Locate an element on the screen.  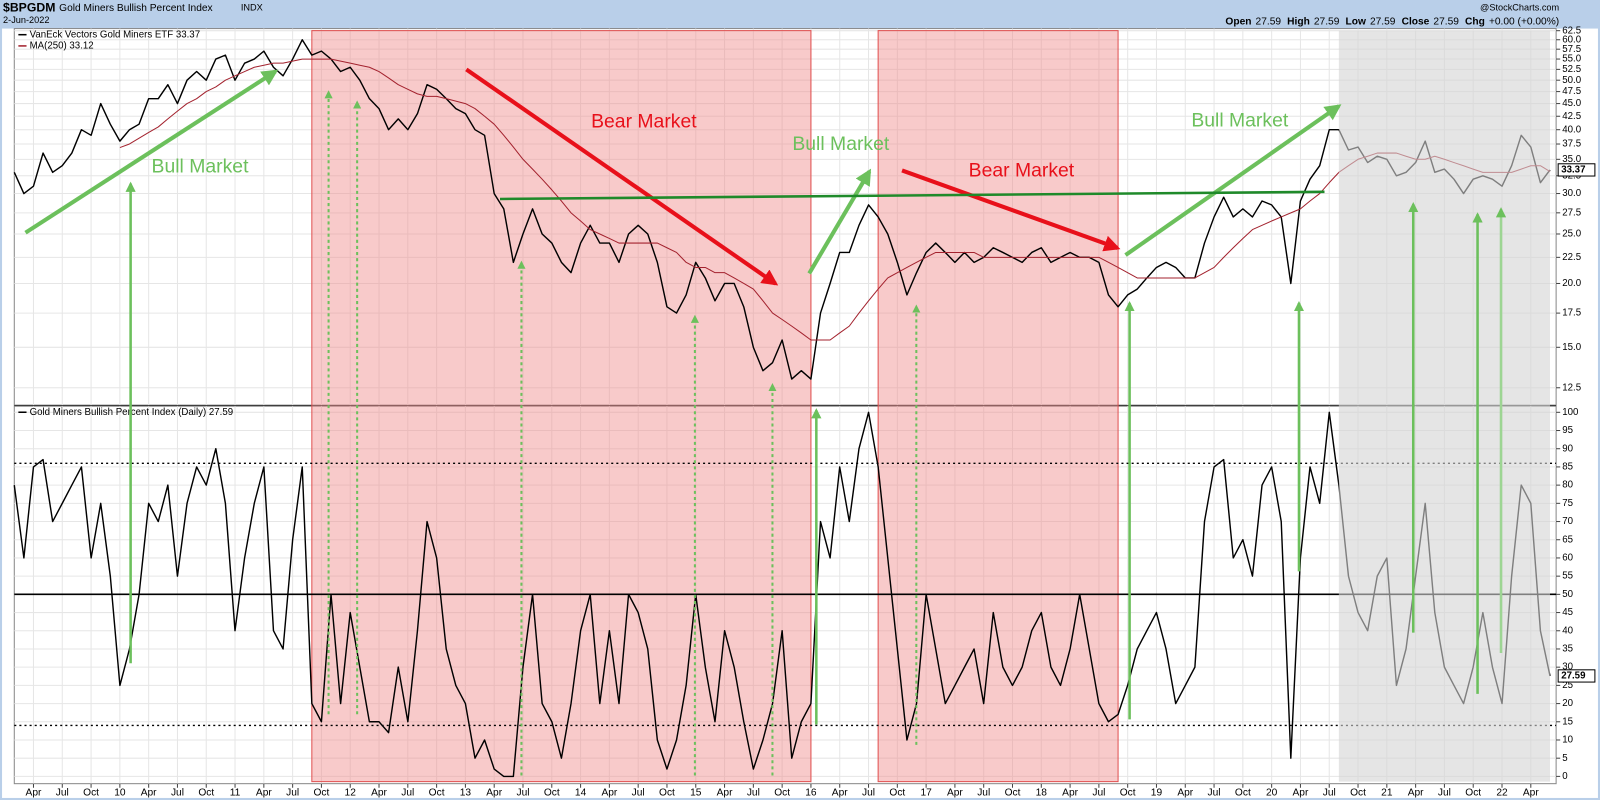
y-tick-label: 35.0 is located at coordinates (1571, 159).